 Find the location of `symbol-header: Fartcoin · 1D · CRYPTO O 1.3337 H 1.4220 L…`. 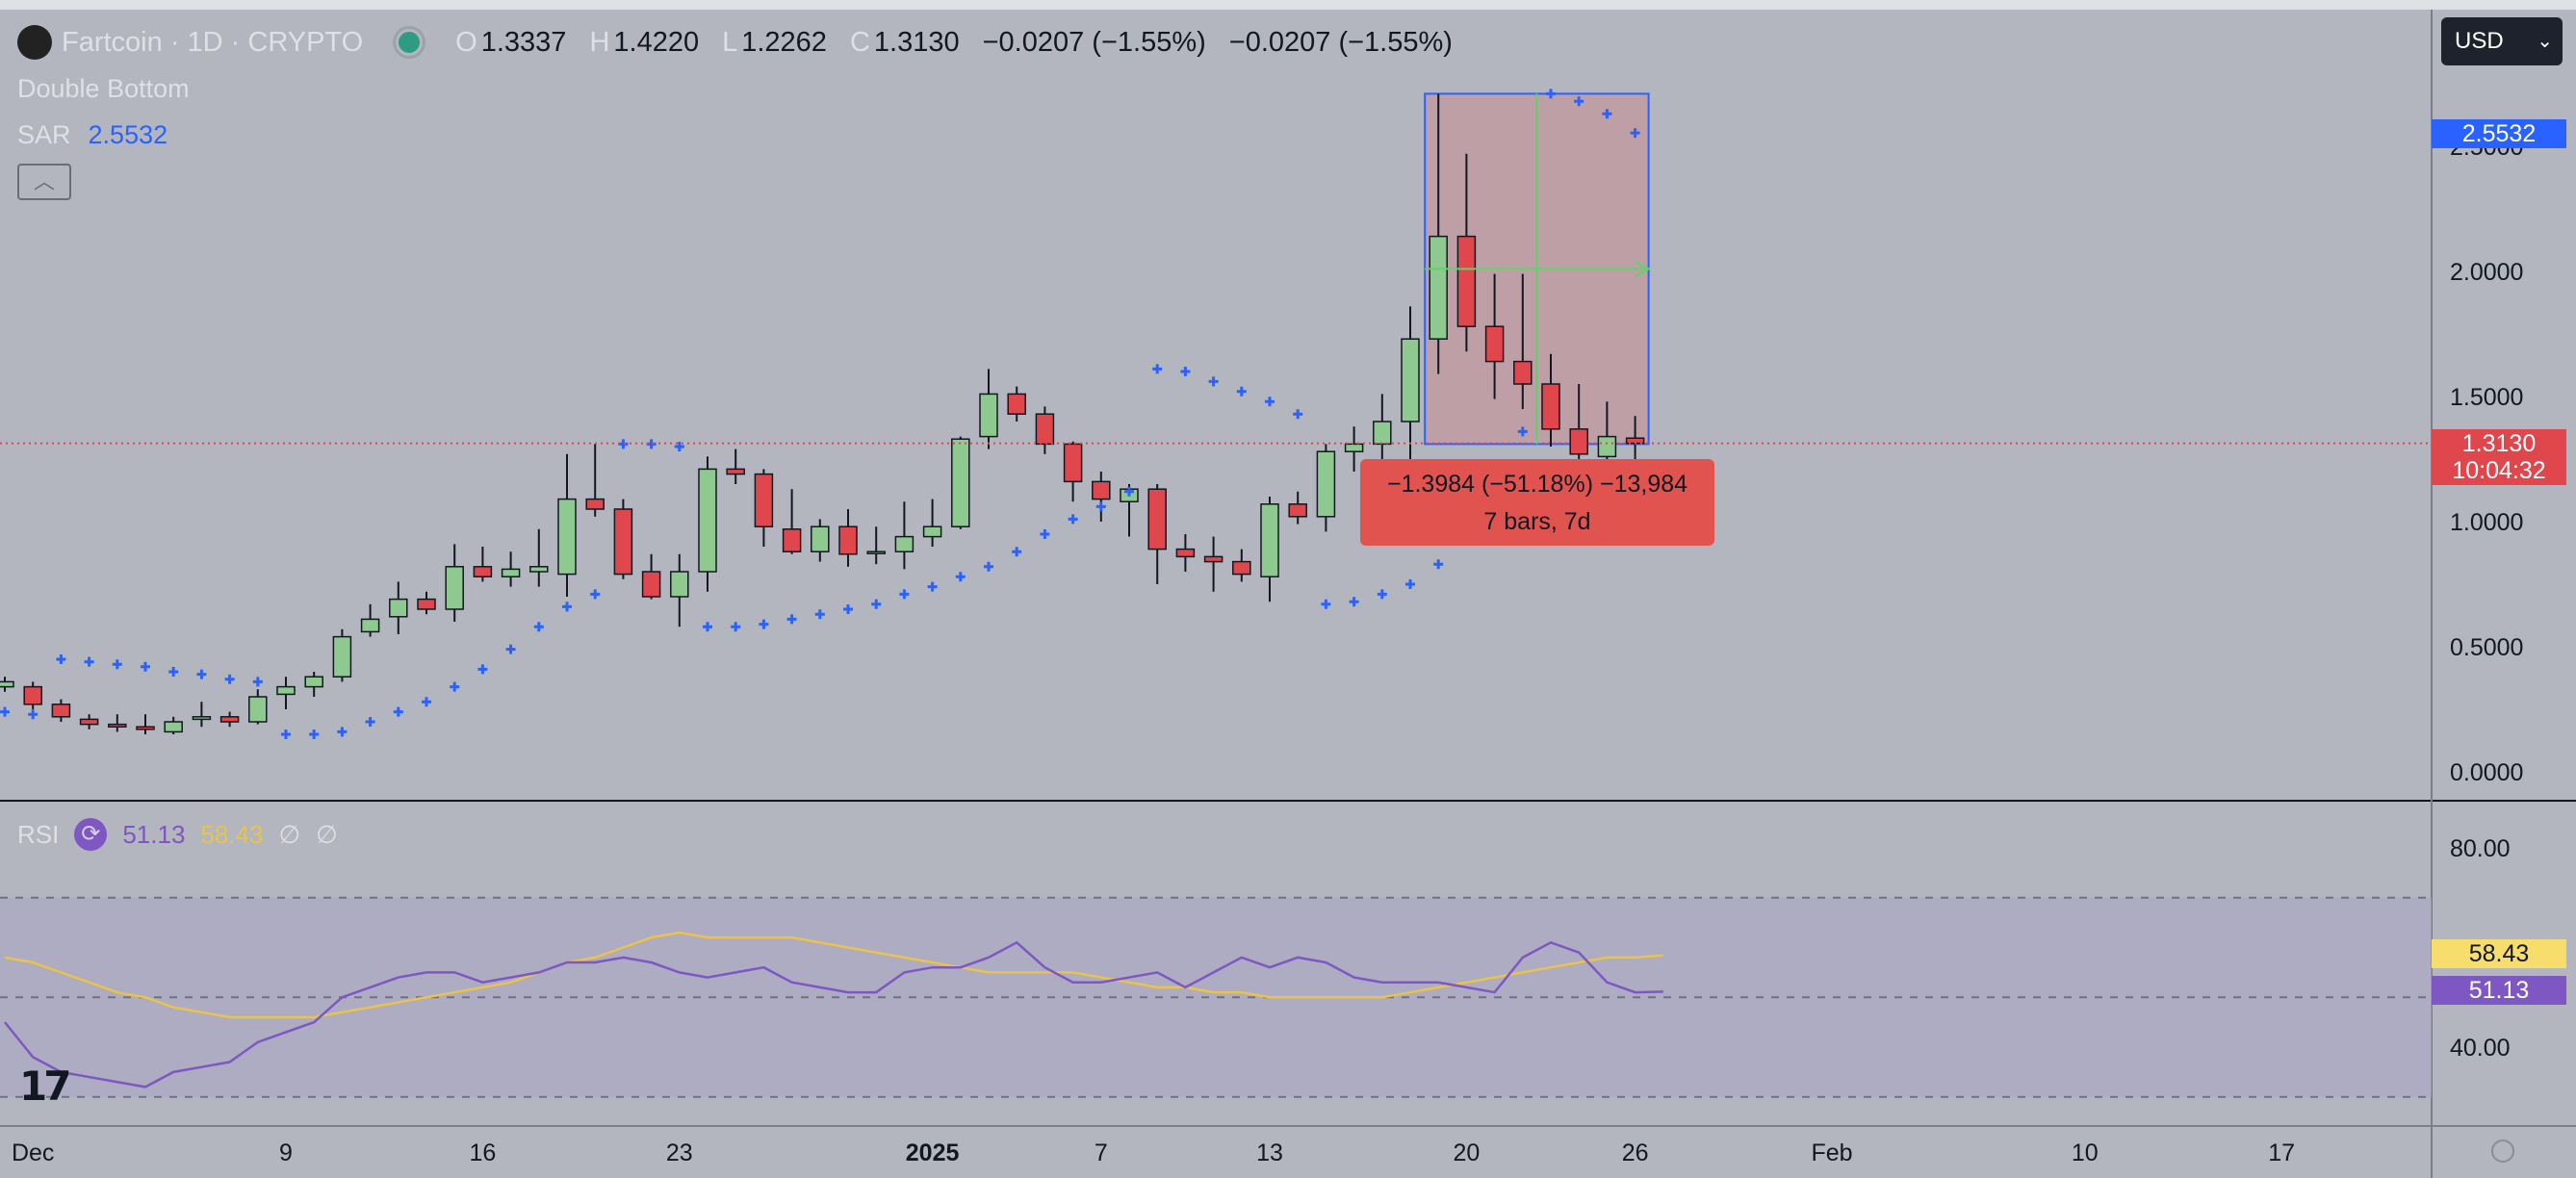

symbol-header: Fartcoin · 1D · CRYPTO O 1.3337 H 1.4220 L… is located at coordinates (735, 42).